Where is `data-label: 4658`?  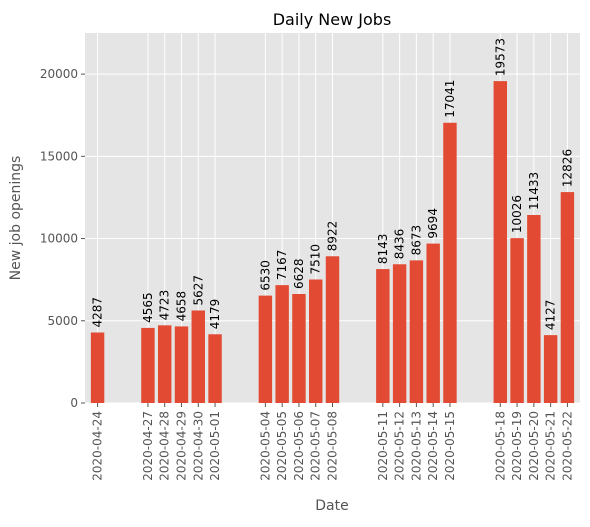
data-label: 4658 is located at coordinates (181, 306).